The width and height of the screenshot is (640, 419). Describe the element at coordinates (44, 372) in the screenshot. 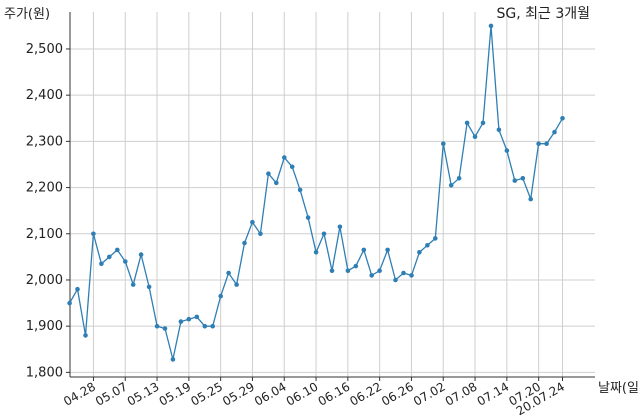

I see `y-tick-label-0: 1,800` at that location.